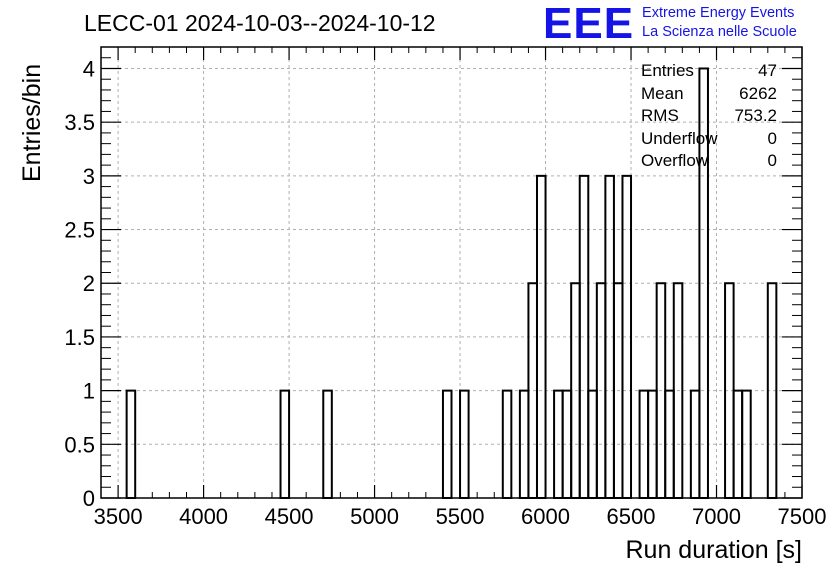  Describe the element at coordinates (667, 70) in the screenshot. I see `stats-label: Entries` at that location.